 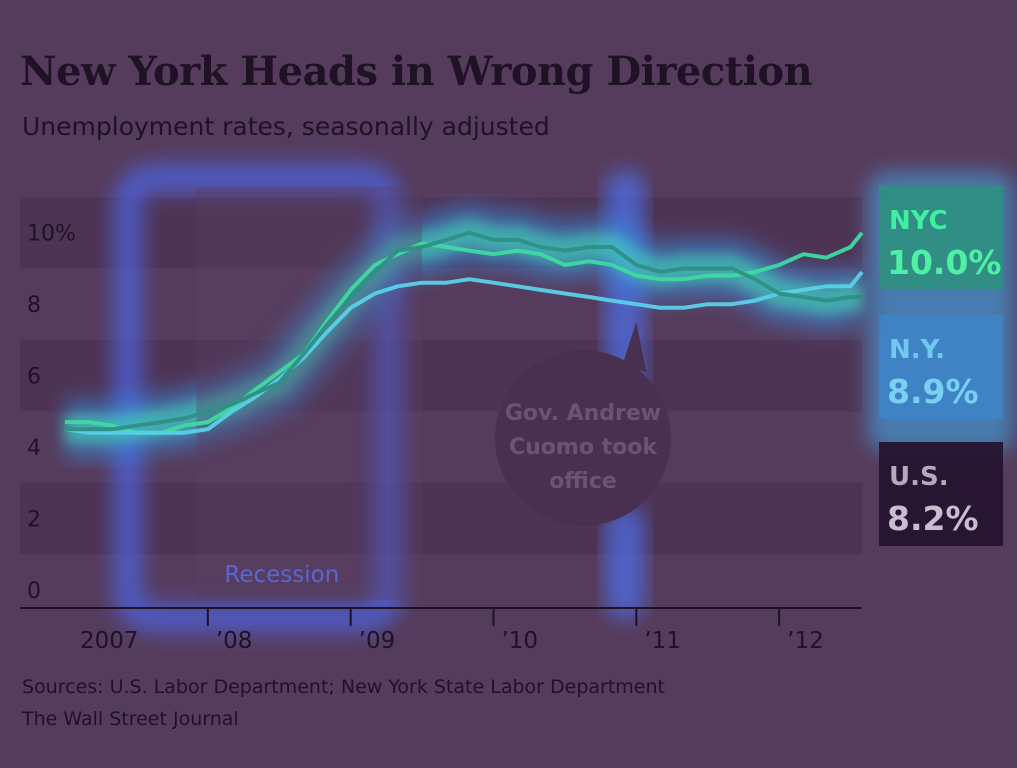 I want to click on label-box-us, so click(x=941, y=494).